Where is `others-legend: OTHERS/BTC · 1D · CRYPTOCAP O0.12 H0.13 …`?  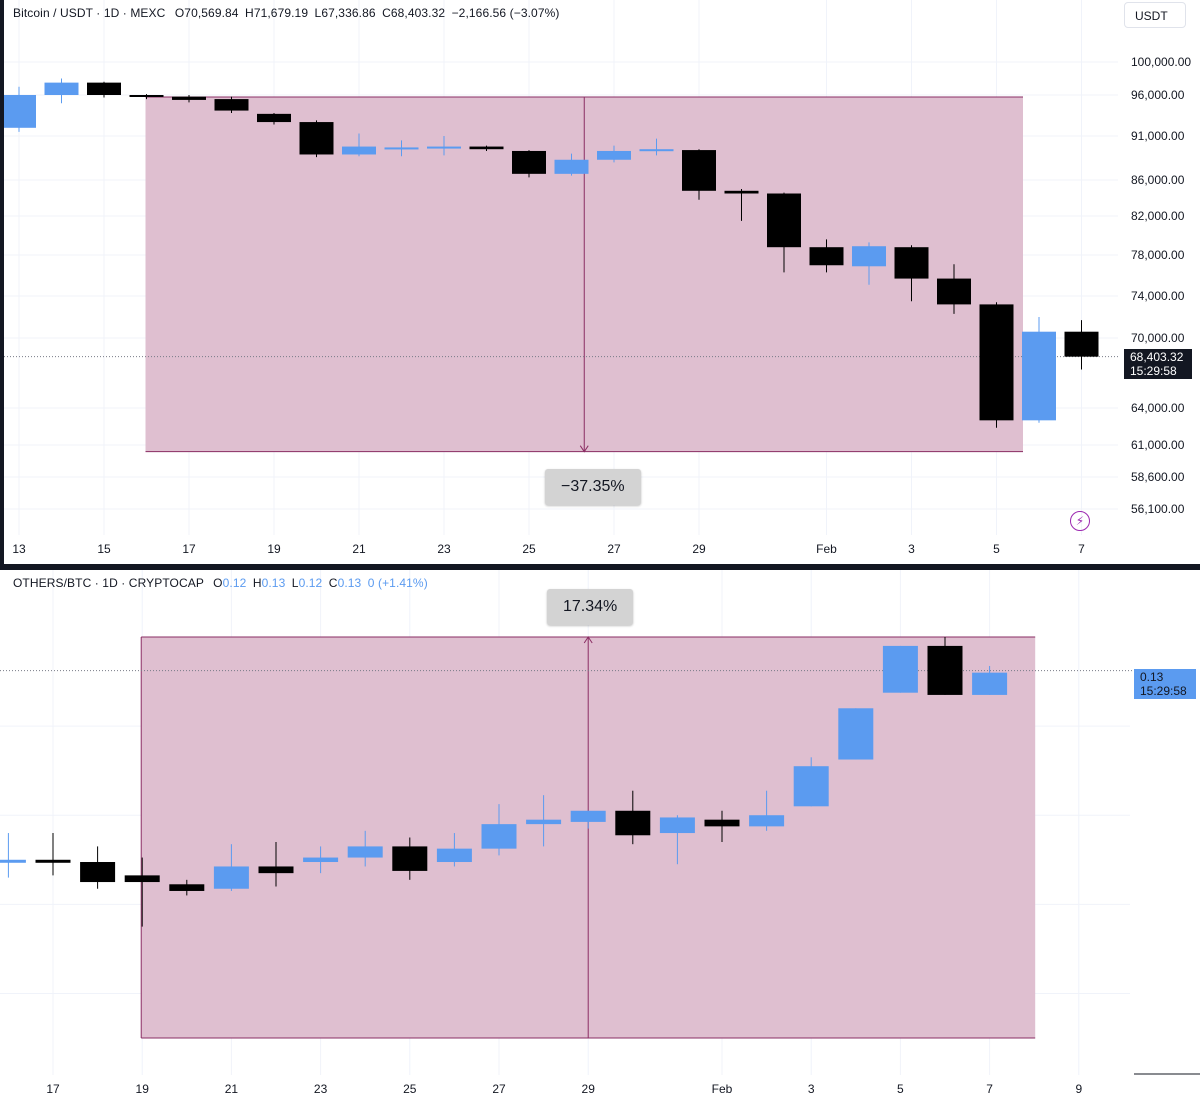 others-legend: OTHERS/BTC · 1D · CRYPTOCAP O0.12 H0.13 … is located at coordinates (220, 583).